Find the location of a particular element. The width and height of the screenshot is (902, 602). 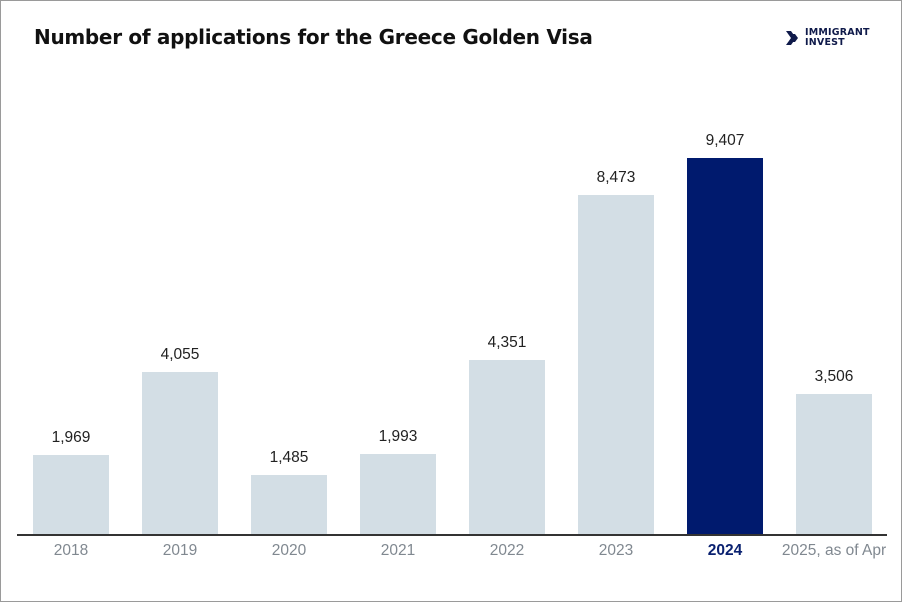

value-label: 4,055 is located at coordinates (180, 354).